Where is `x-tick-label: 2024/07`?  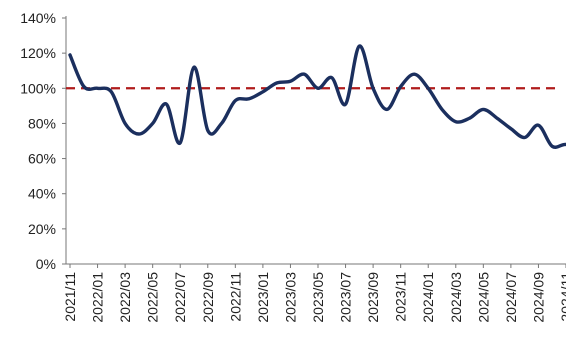 x-tick-label: 2024/07 is located at coordinates (511, 297).